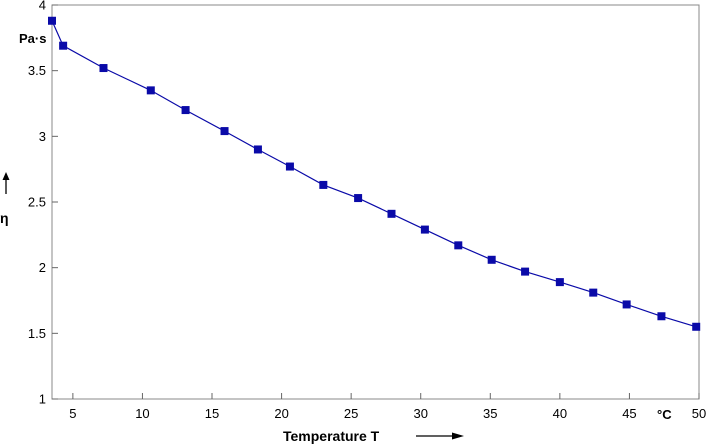 The width and height of the screenshot is (709, 444). Describe the element at coordinates (440, 436) in the screenshot. I see `x-axis-arrow` at that location.